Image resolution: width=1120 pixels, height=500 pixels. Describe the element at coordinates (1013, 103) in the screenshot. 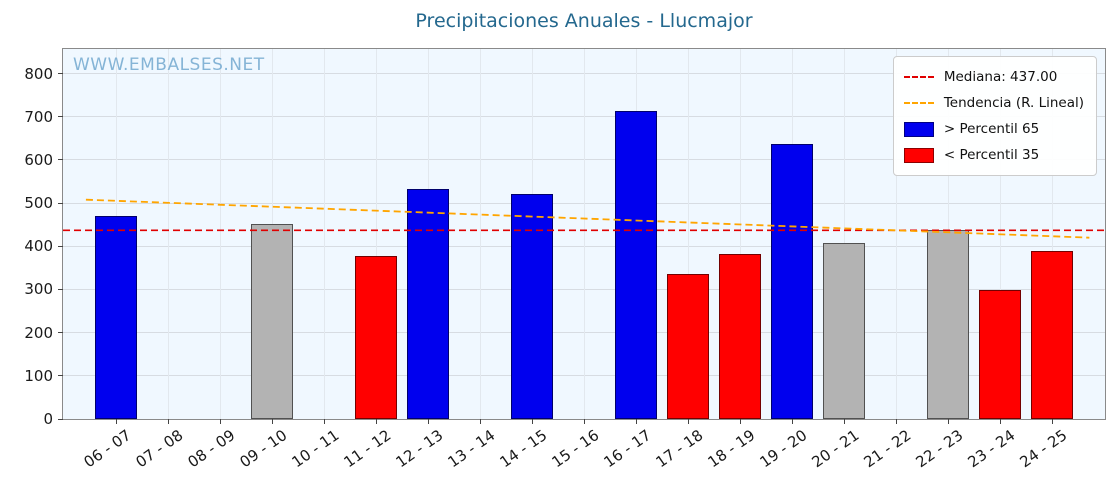

I see `legend-label-trend: Tendencia (R. Lineal)` at that location.